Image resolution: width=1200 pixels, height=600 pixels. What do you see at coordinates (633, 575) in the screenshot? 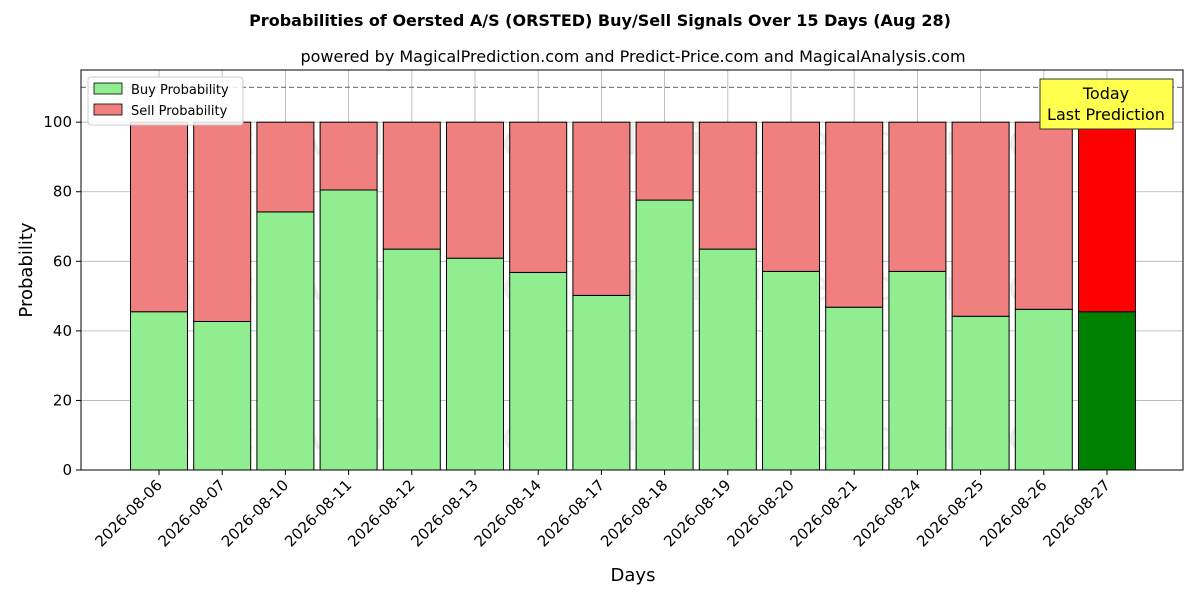
I see `x-axis-label: Days` at bounding box center [633, 575].